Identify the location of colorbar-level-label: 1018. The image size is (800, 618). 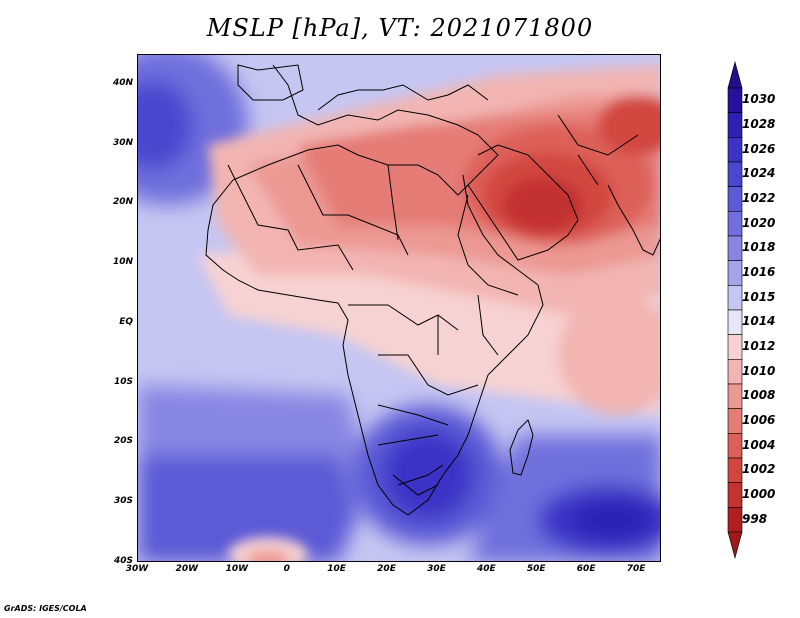
(759, 247).